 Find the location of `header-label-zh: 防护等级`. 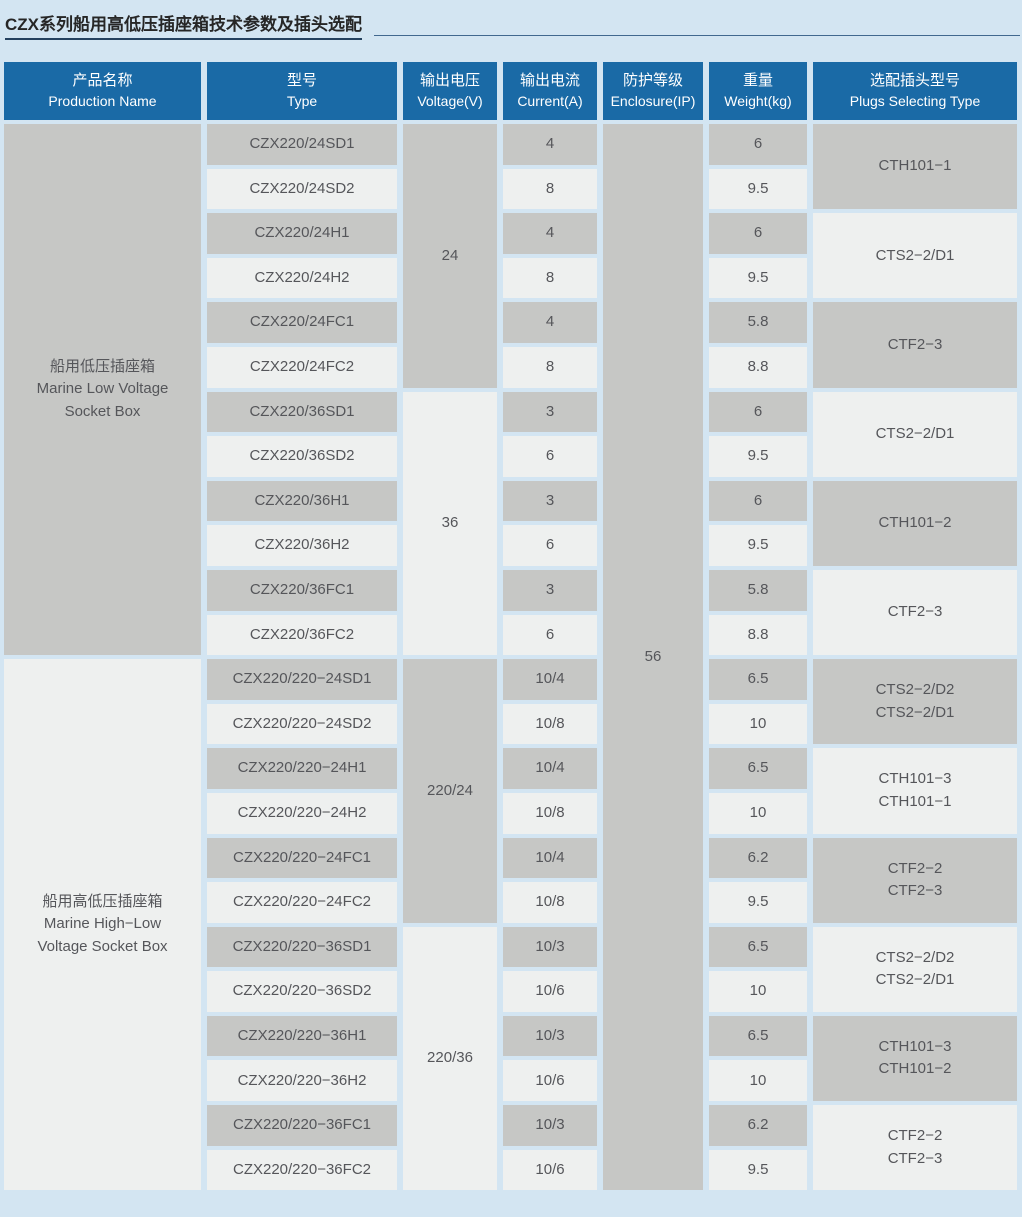

header-label-zh: 防护等级 is located at coordinates (652, 81).